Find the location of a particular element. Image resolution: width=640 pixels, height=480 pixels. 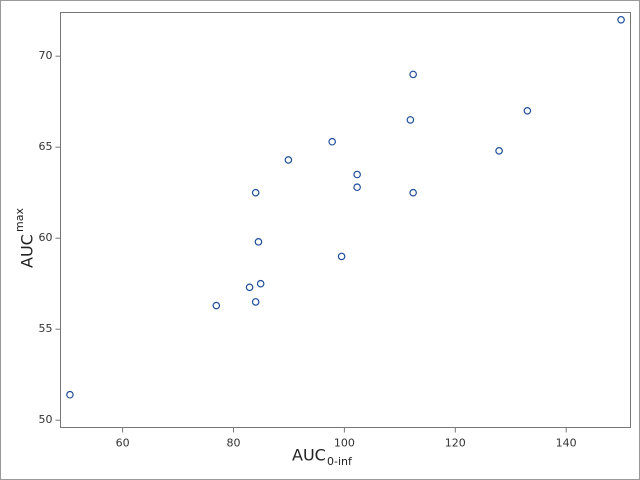

y-tick-label: 60 is located at coordinates (46, 237).